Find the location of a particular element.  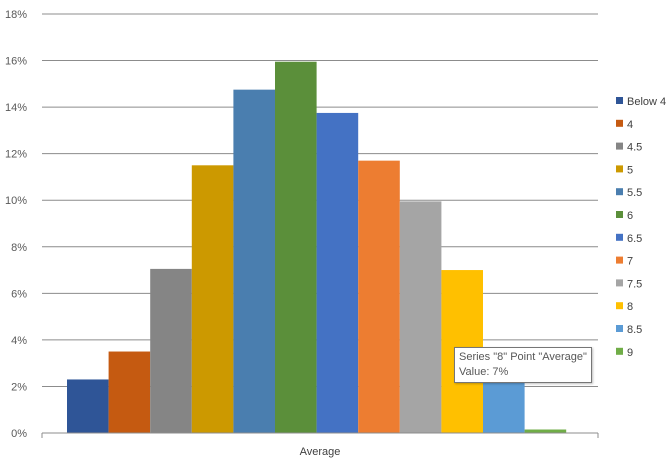

legend: Below 4 4 4.5 5 5.5 6 6.5 7 7.5 8 8.5 9 is located at coordinates (641, 227).